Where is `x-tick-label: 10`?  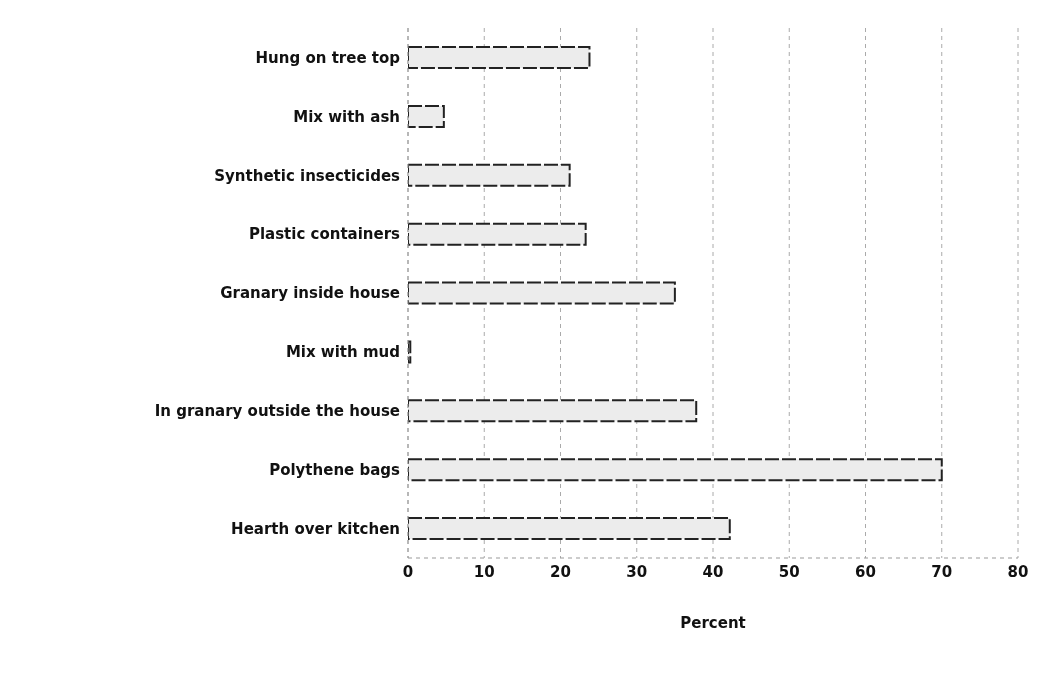 x-tick-label: 10 is located at coordinates (484, 571).